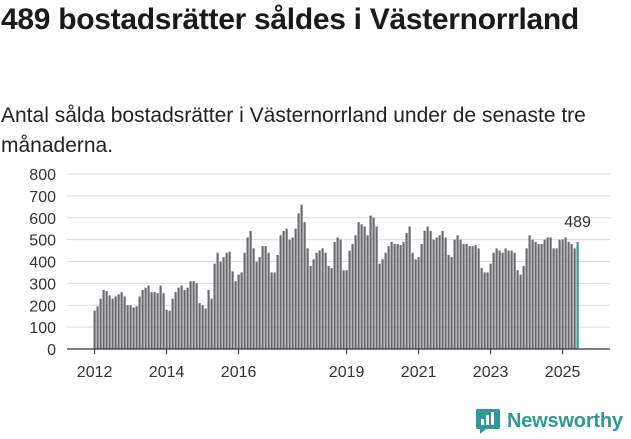 The width and height of the screenshot is (631, 439). I want to click on y-tick-label: 600, so click(42, 219).